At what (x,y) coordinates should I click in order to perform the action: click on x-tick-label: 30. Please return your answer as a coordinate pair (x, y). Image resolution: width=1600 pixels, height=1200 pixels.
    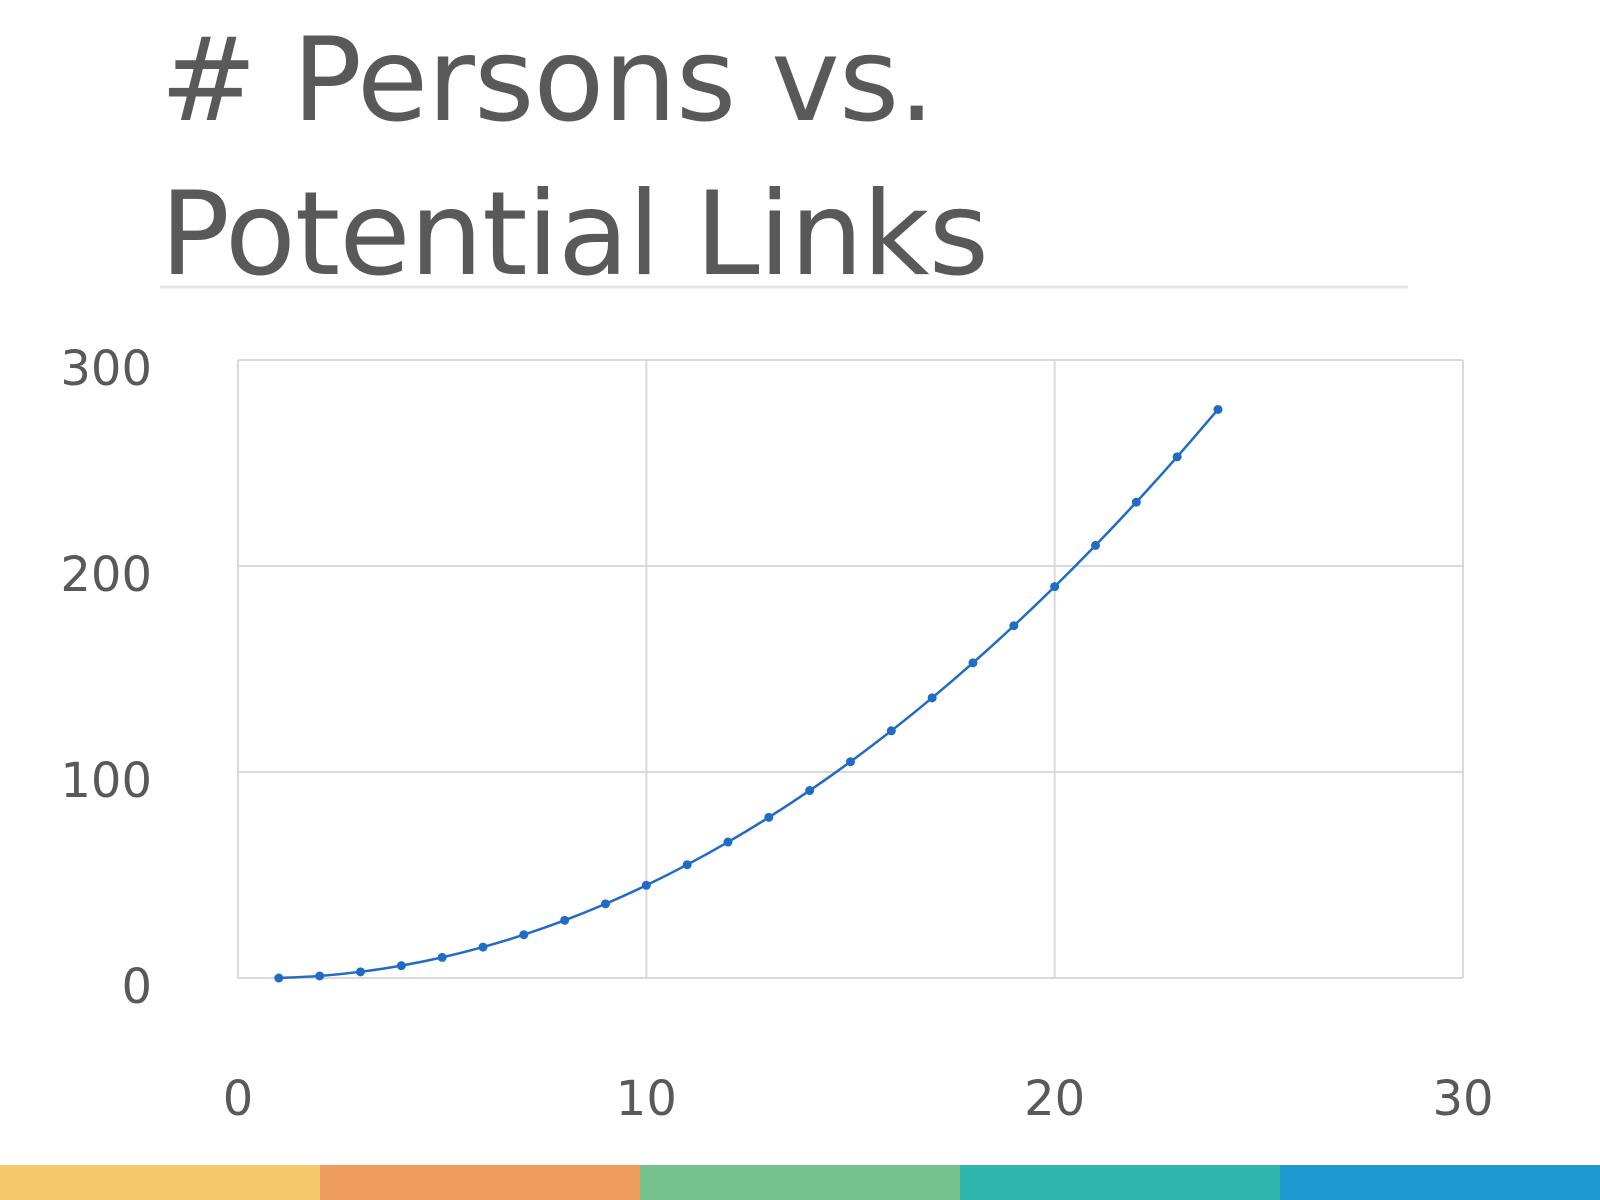
    Looking at the image, I should click on (1462, 1099).